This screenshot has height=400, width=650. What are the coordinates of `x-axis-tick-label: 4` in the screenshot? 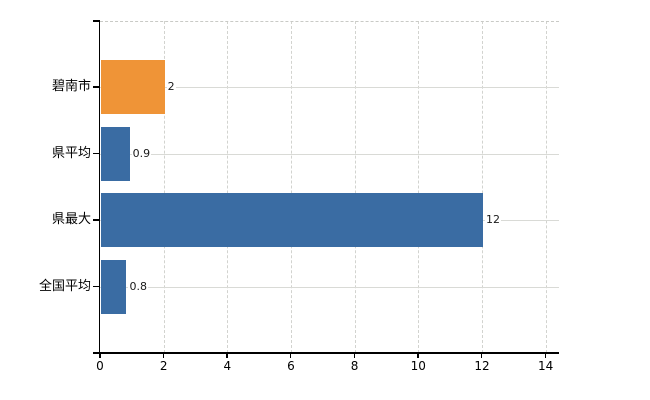 It's located at (227, 366).